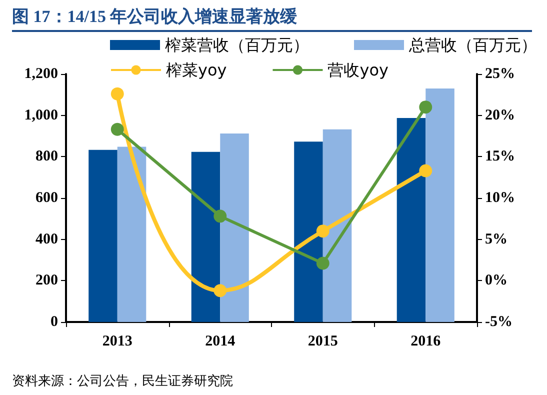 Image resolution: width=547 pixels, height=395 pixels. I want to click on y2-tick-label: 10%, so click(500, 198).